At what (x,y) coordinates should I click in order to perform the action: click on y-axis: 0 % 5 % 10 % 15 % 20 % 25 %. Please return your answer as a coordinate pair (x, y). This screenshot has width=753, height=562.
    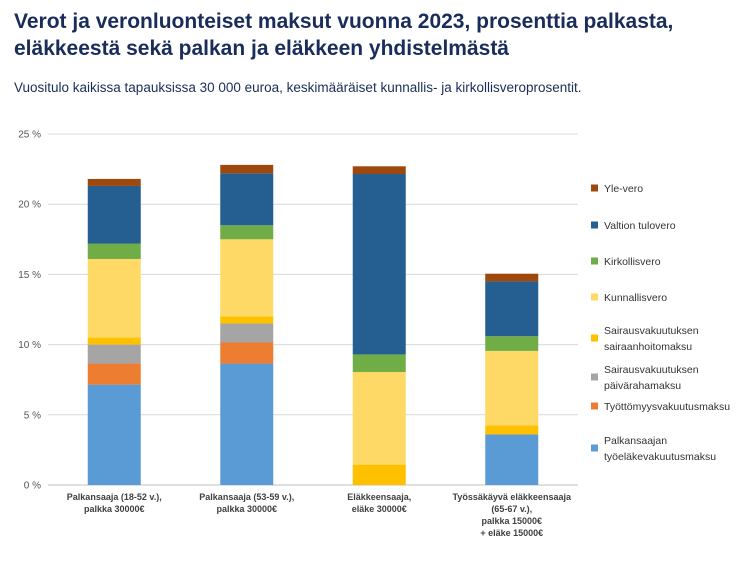
    Looking at the image, I should click on (29, 311).